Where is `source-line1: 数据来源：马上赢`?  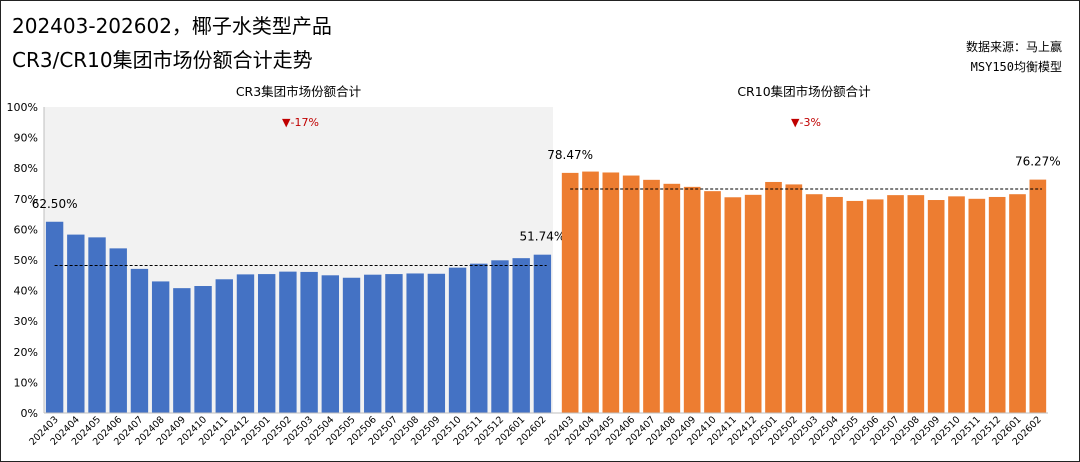
source-line1: 数据来源：马上赢 is located at coordinates (1013, 47).